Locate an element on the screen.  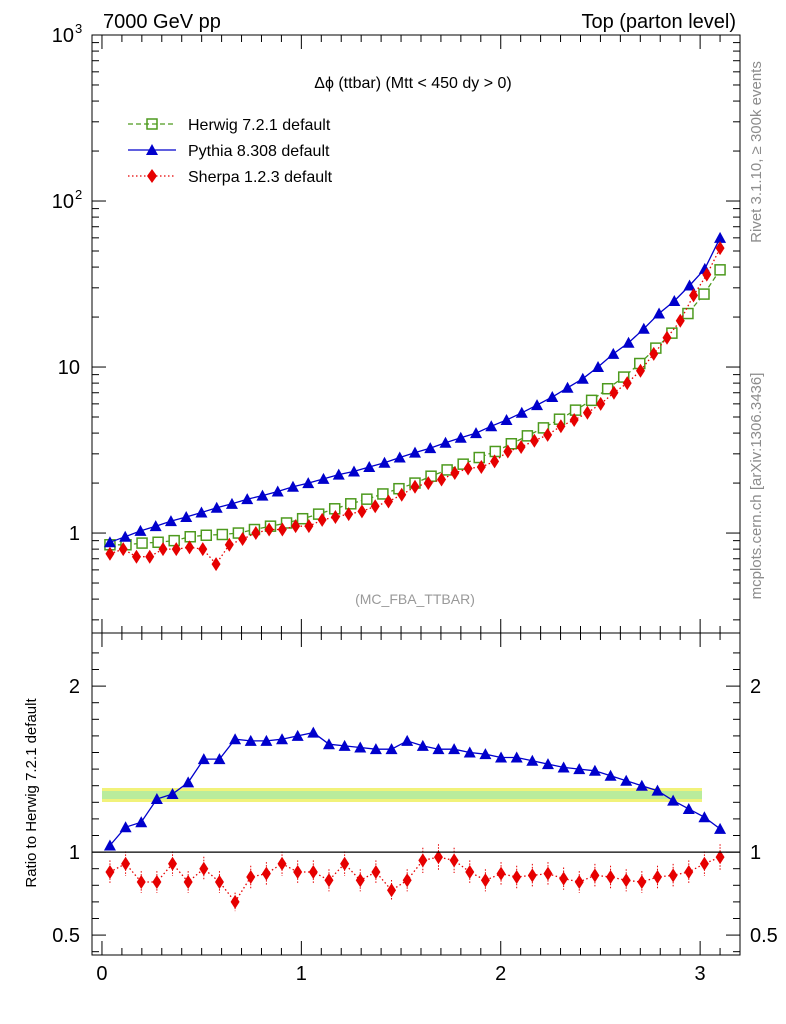
main-ytick-label-2: 10 is located at coordinates (63, 202).